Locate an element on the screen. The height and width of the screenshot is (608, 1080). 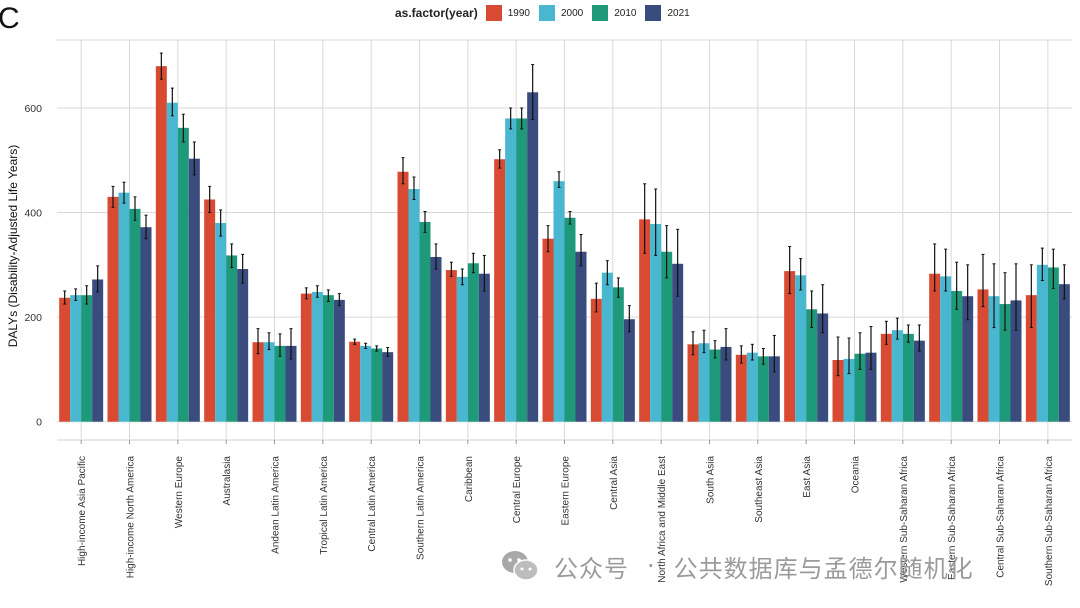
legend-swatch-2000 is located at coordinates (546, 13).